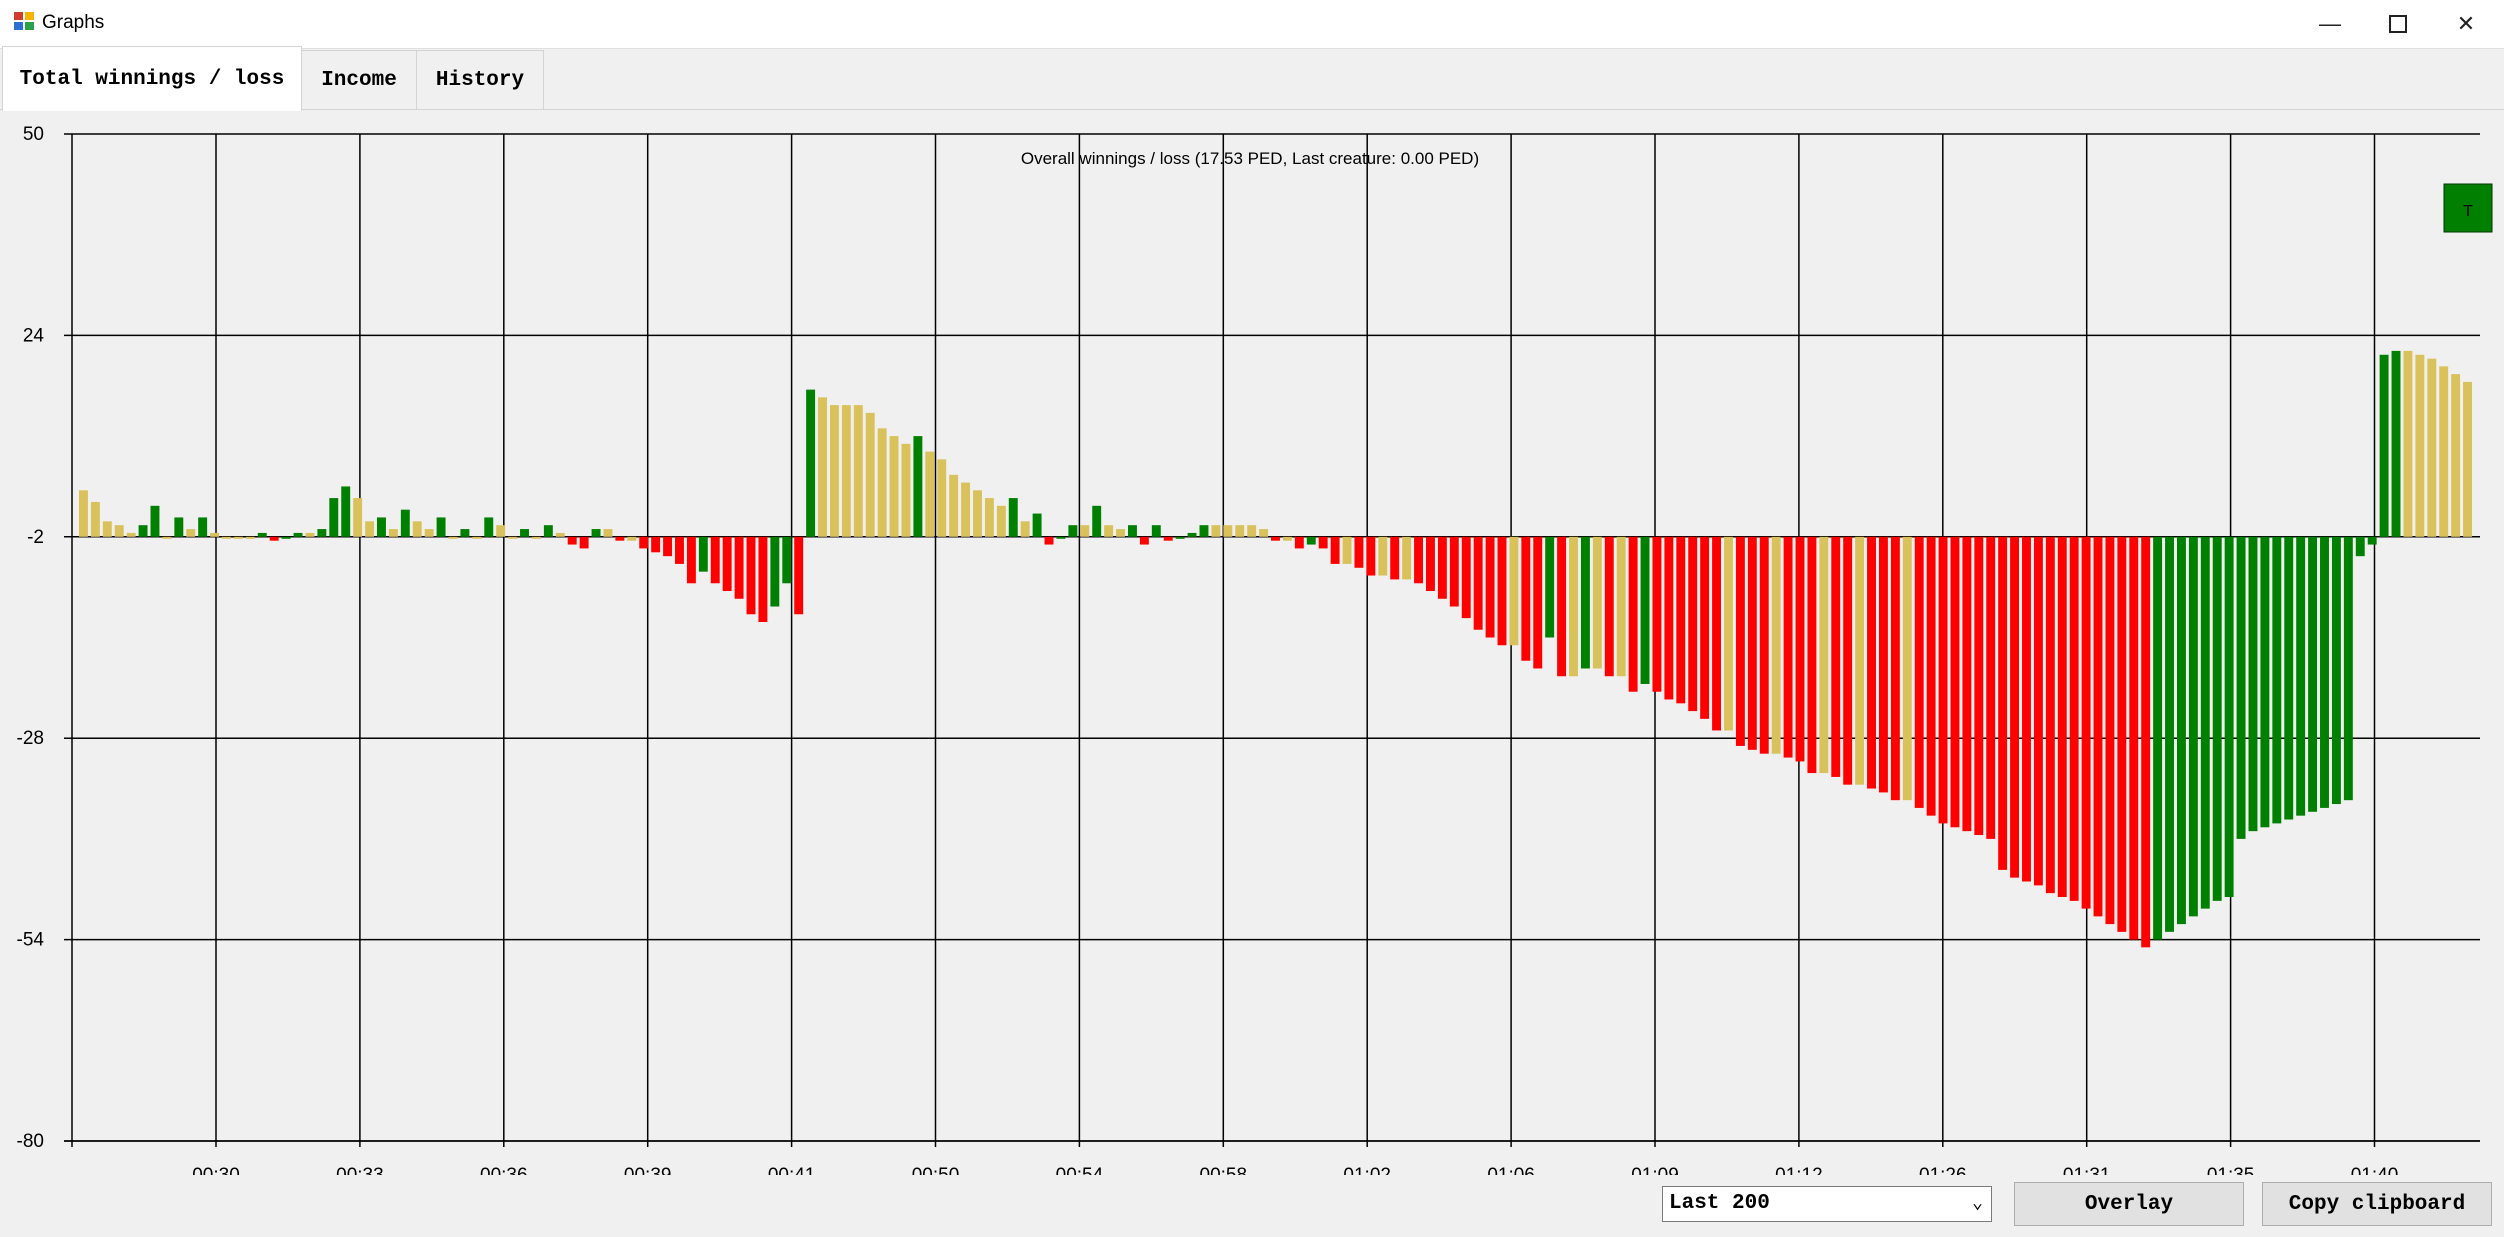 This screenshot has height=1237, width=2504. What do you see at coordinates (1943, 1170) in the screenshot?
I see `x-tick-label: 01:26` at bounding box center [1943, 1170].